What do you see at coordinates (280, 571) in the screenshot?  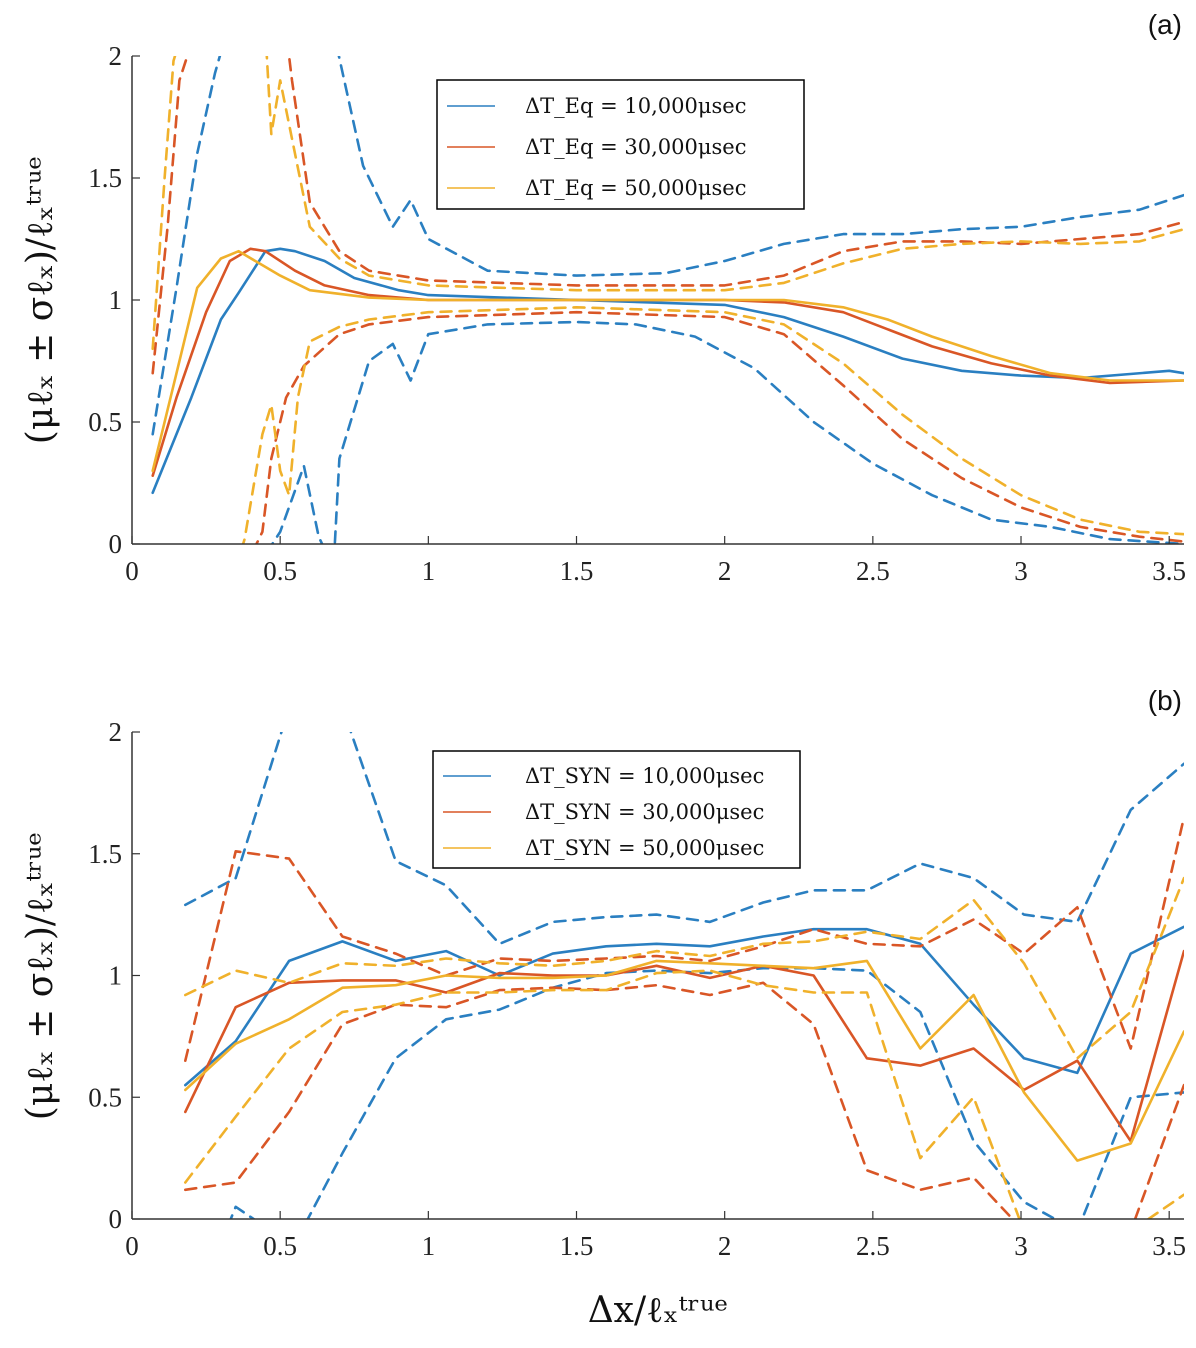 I see `panel-a-x-tick-label: 0.5` at bounding box center [280, 571].